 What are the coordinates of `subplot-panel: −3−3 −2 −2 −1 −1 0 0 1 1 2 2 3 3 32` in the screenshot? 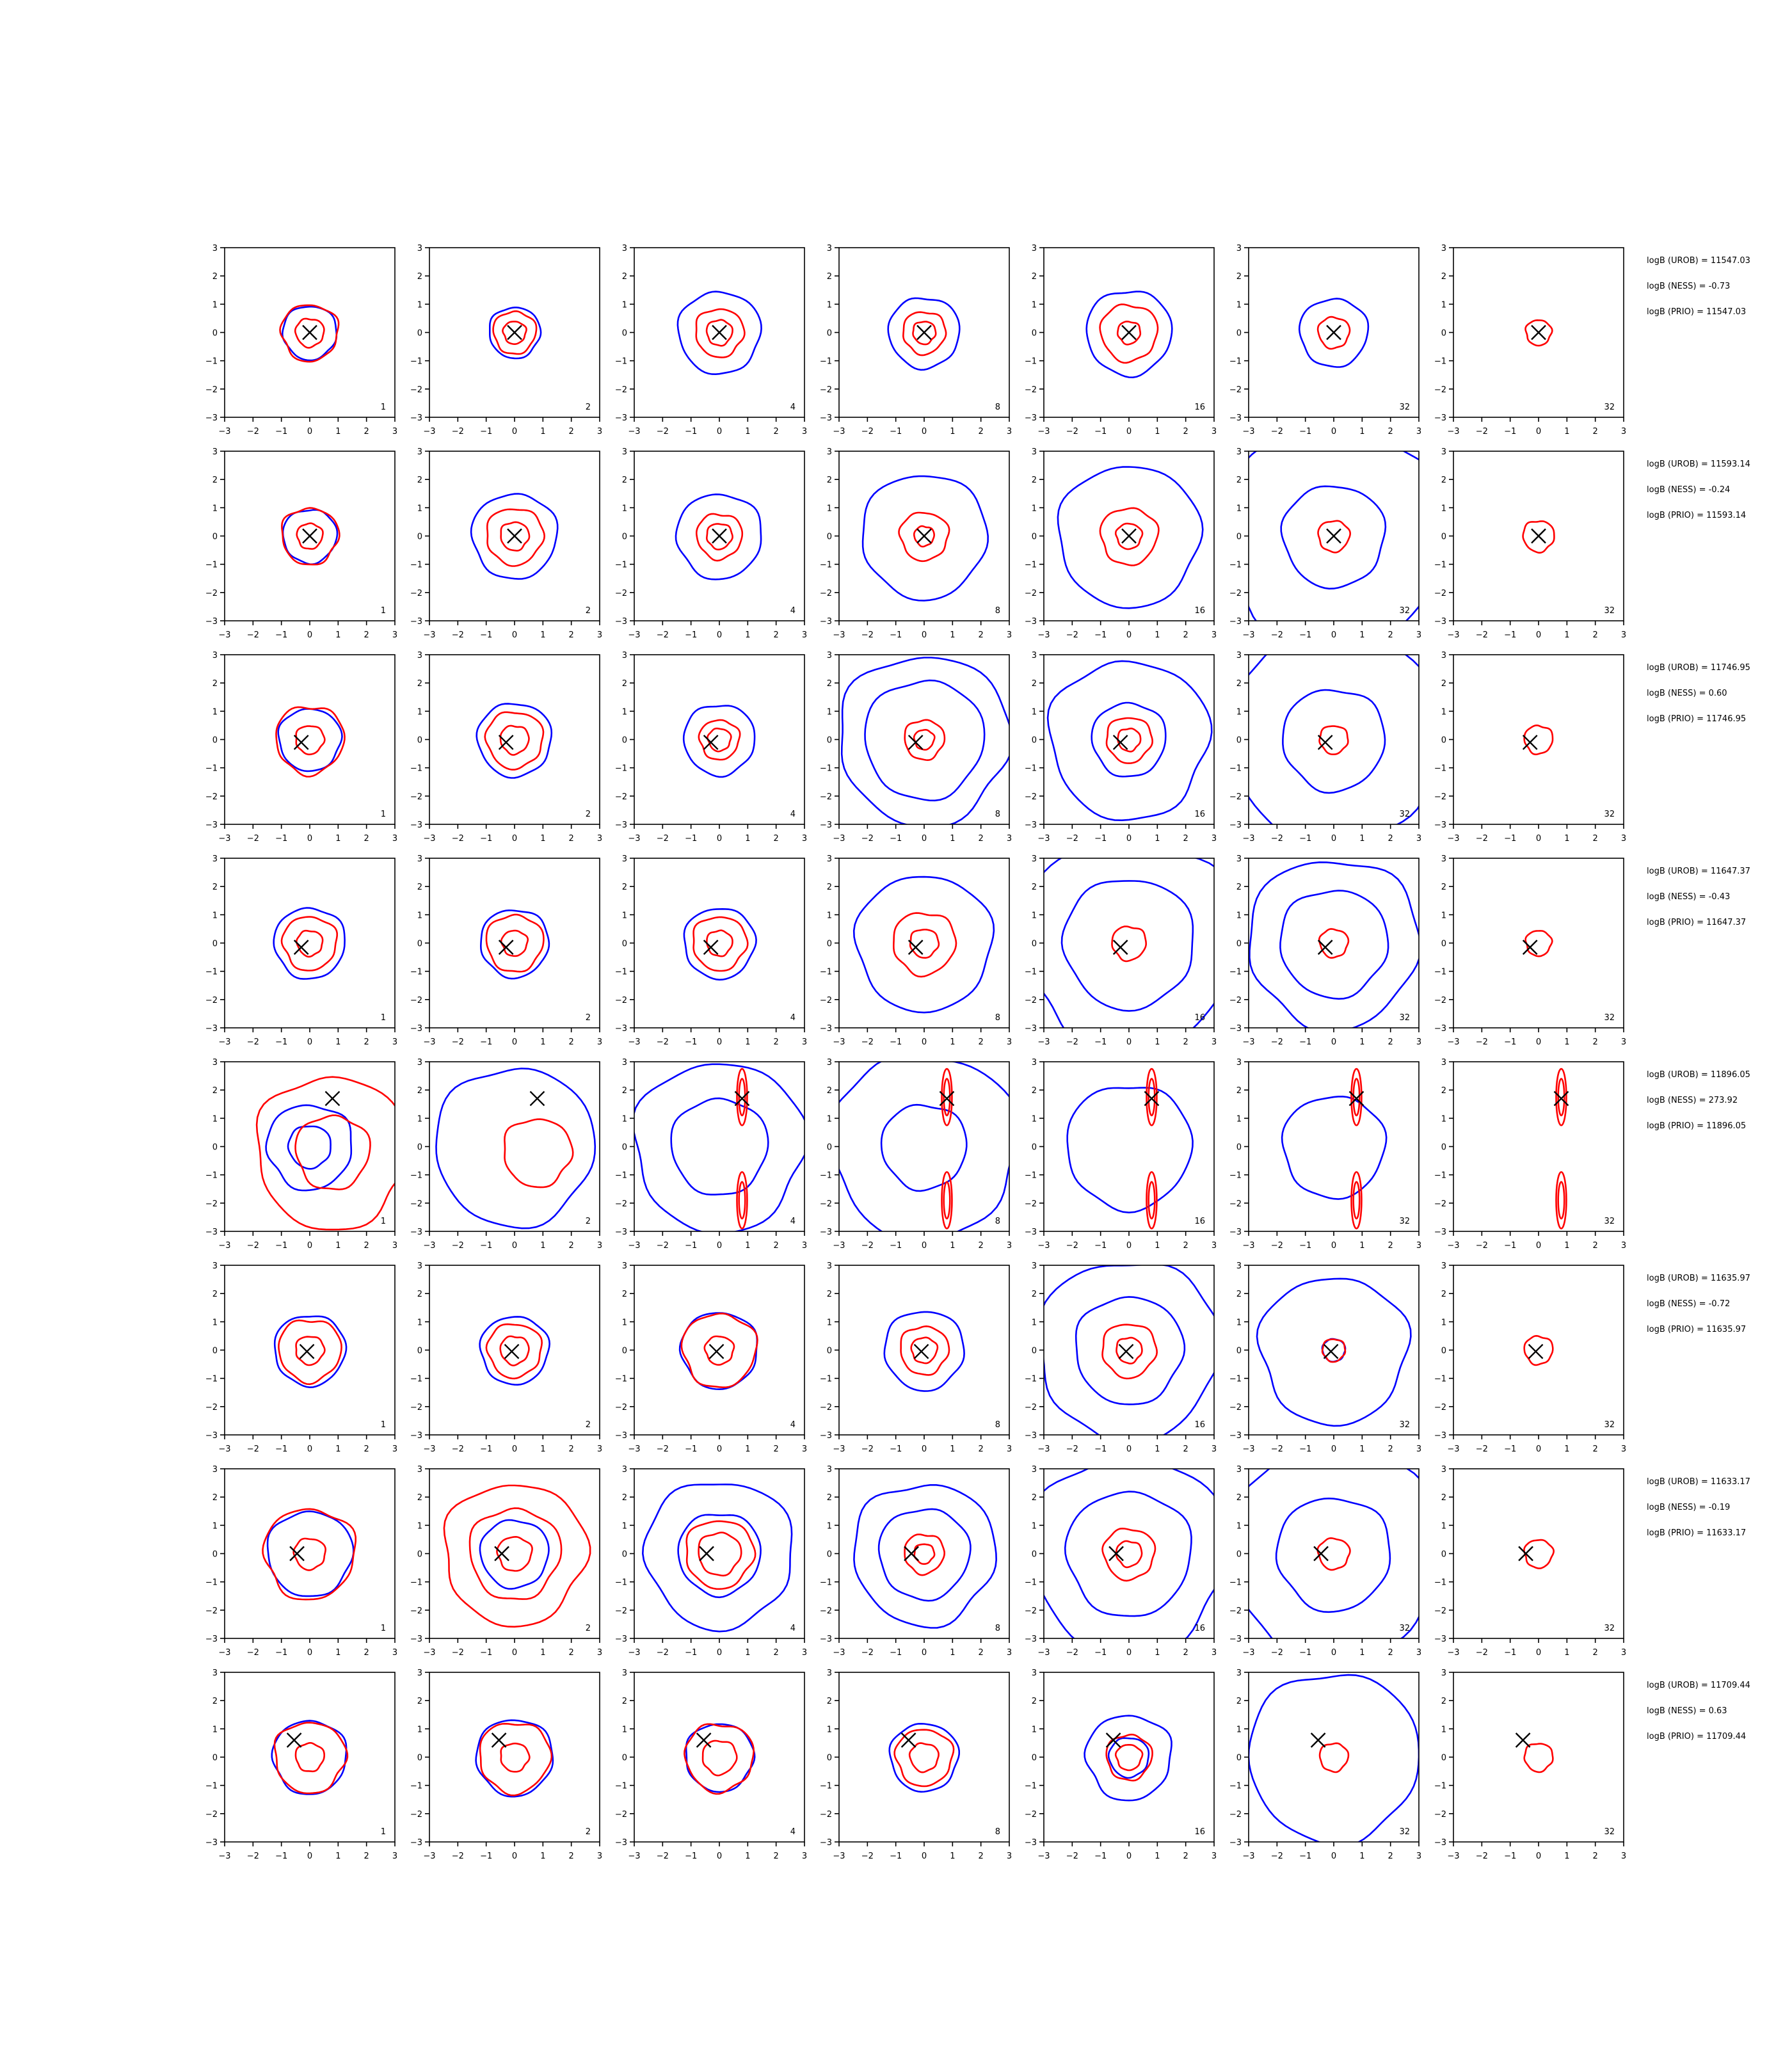 It's located at (1530, 950).